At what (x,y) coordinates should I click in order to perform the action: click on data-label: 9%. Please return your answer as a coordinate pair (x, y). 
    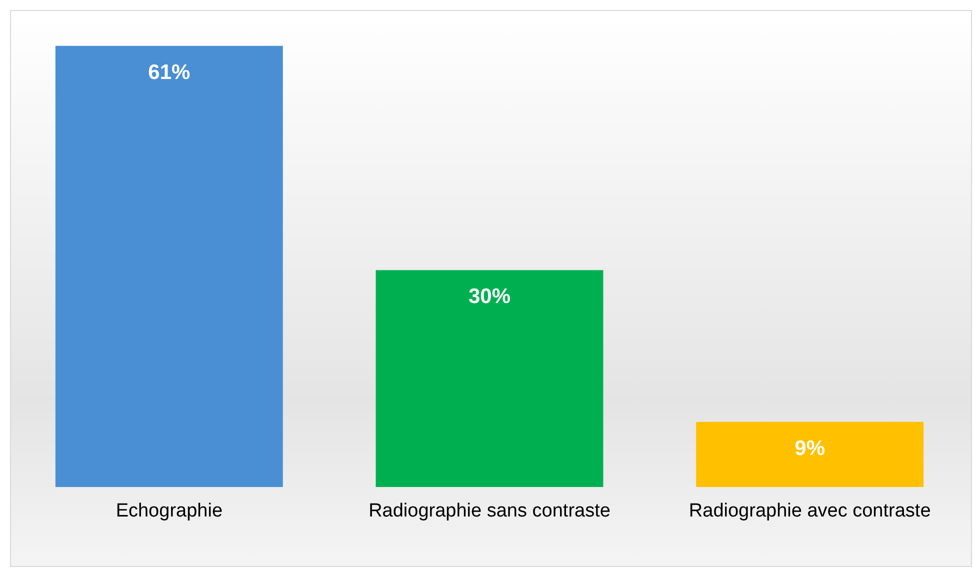
    Looking at the image, I should click on (810, 448).